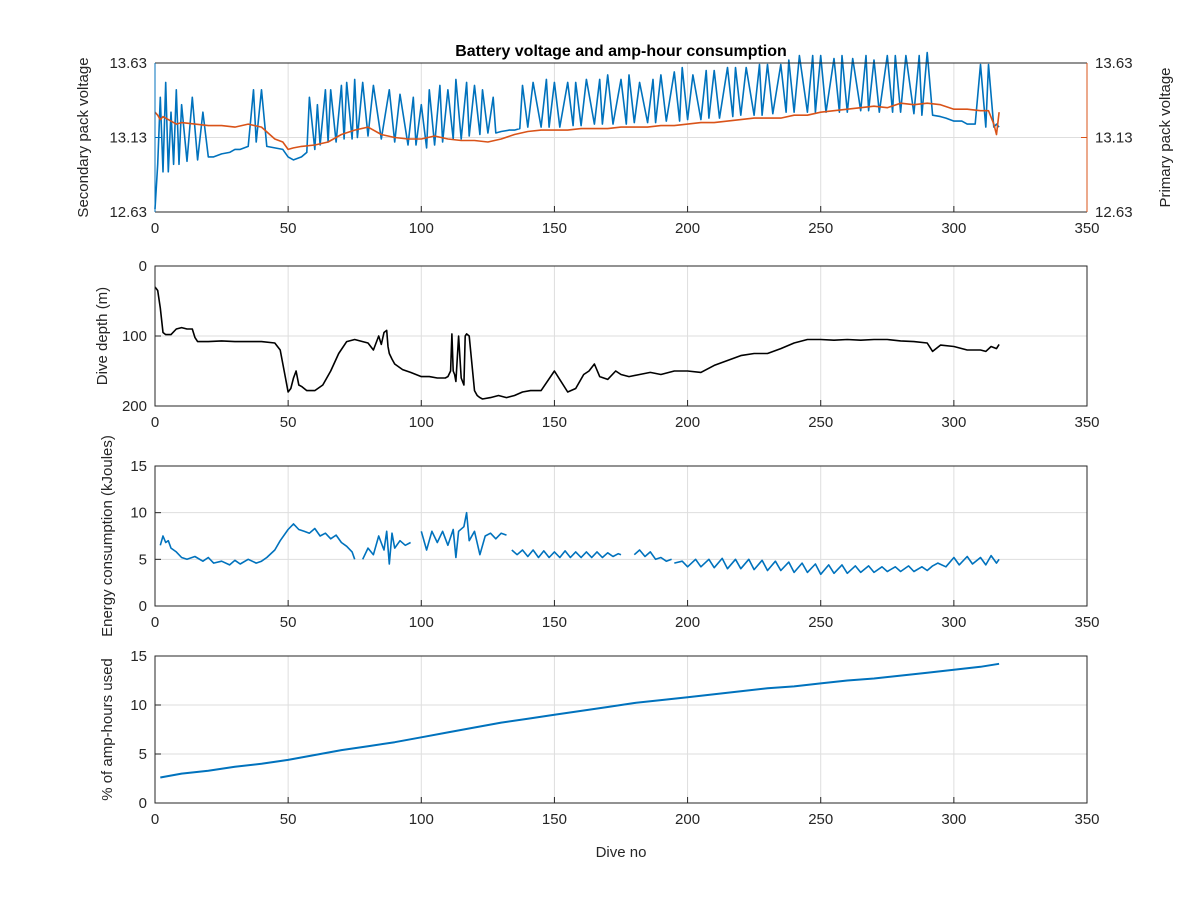  Describe the element at coordinates (102, 336) in the screenshot. I see `y-axis-label: Dive depth (m)` at that location.